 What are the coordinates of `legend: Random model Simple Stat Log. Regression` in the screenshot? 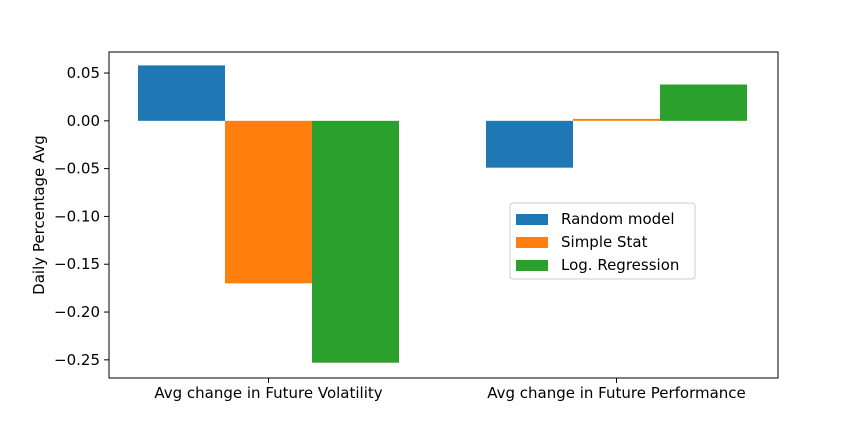 It's located at (602, 241).